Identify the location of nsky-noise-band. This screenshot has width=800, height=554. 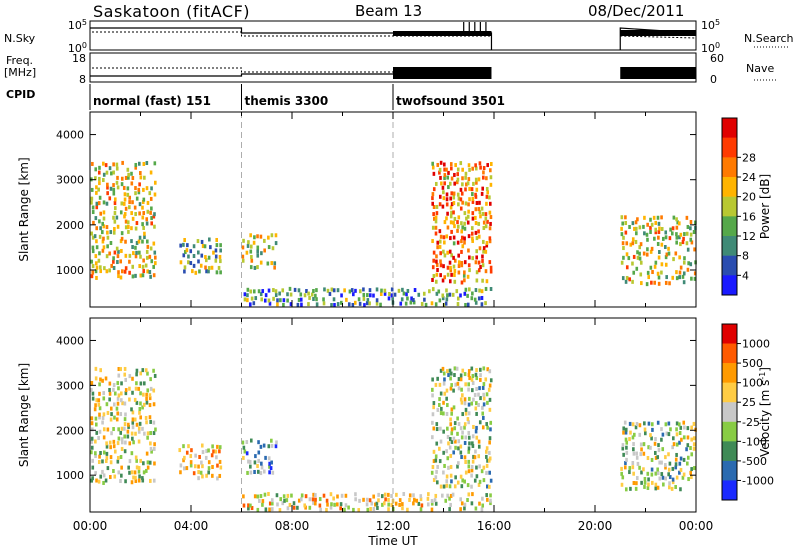
(442, 33).